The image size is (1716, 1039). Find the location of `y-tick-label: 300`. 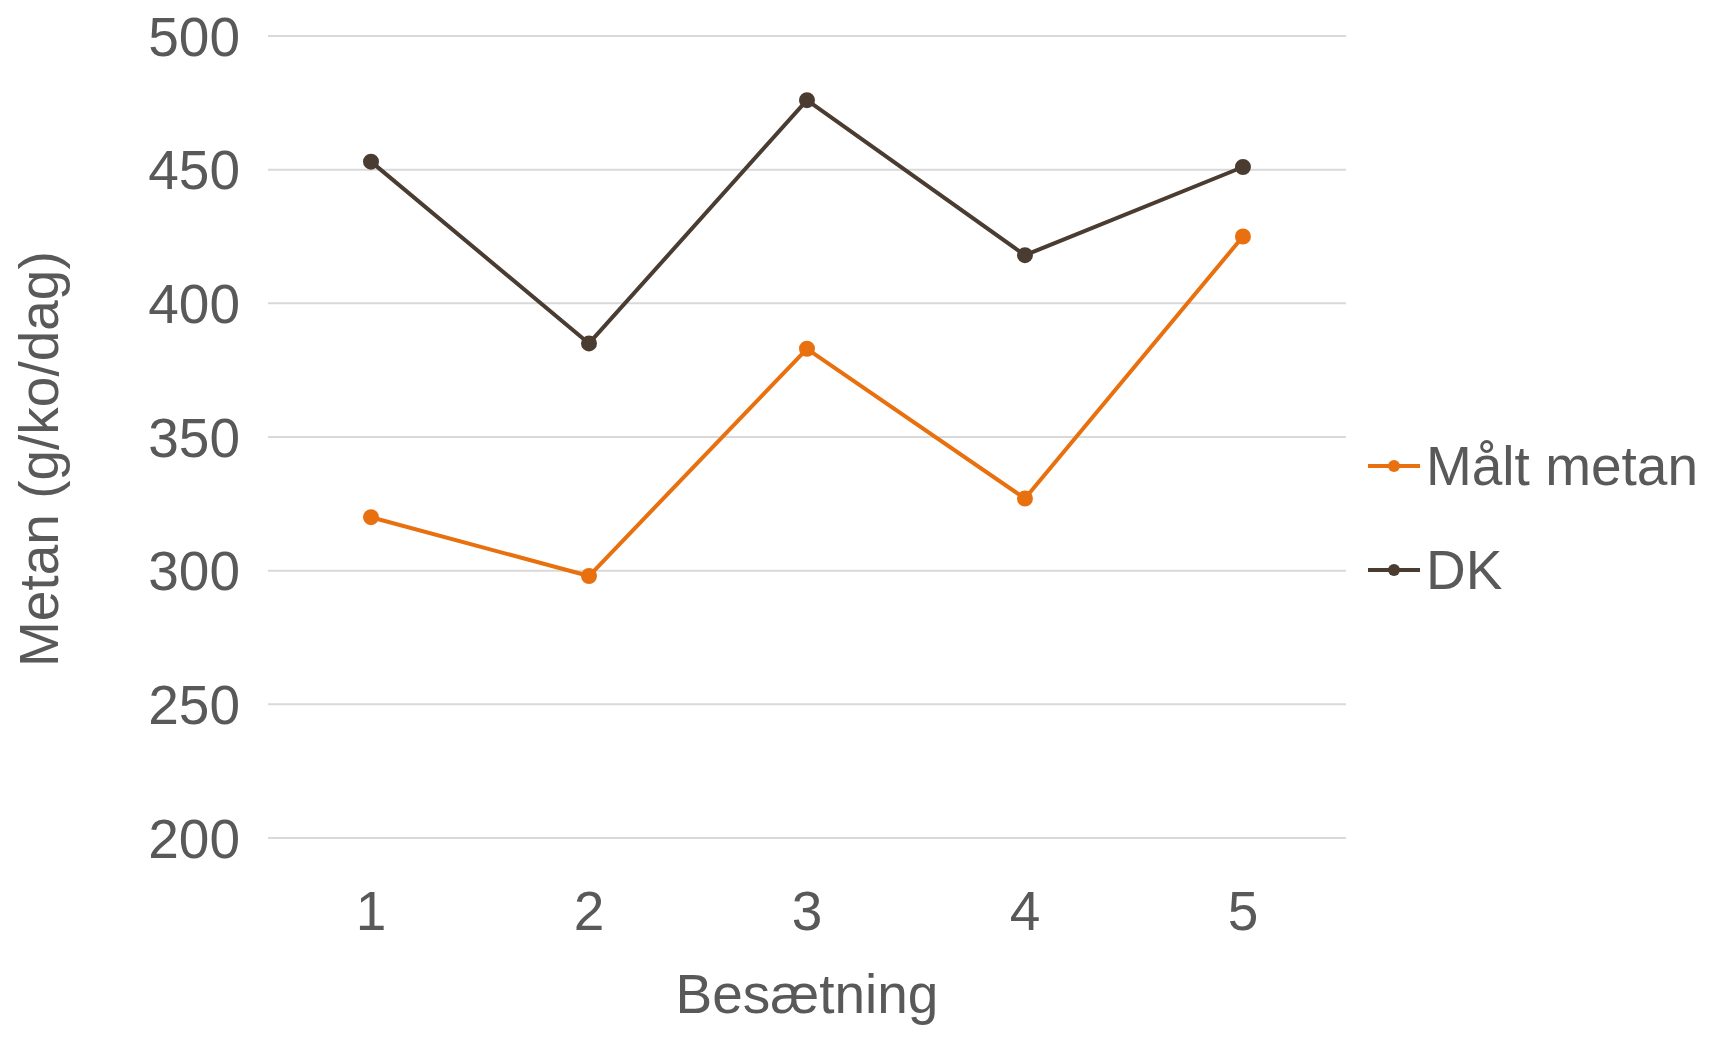

y-tick-label: 300 is located at coordinates (194, 571).